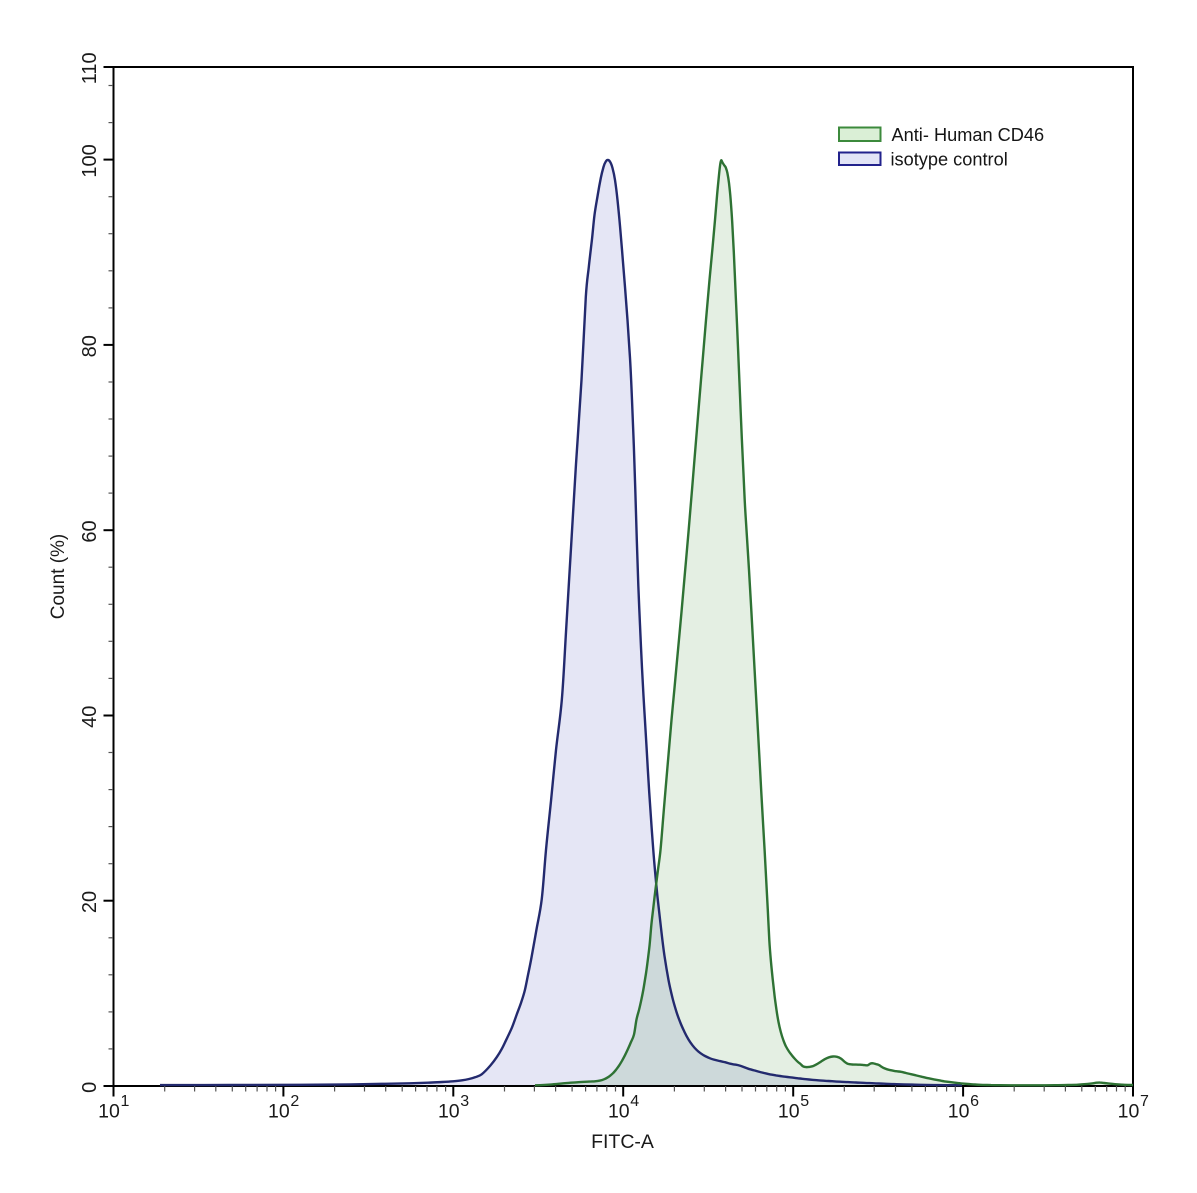 The image size is (1197, 1193). I want to click on svg-text: 4, so click(634, 1101).